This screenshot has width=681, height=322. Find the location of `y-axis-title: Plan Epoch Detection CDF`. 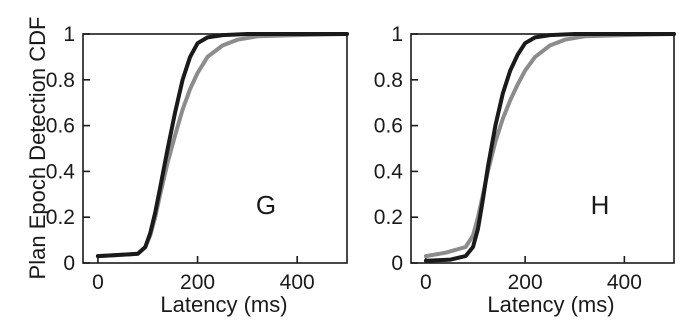

y-axis-title: Plan Epoch Detection CDF is located at coordinates (37, 148).